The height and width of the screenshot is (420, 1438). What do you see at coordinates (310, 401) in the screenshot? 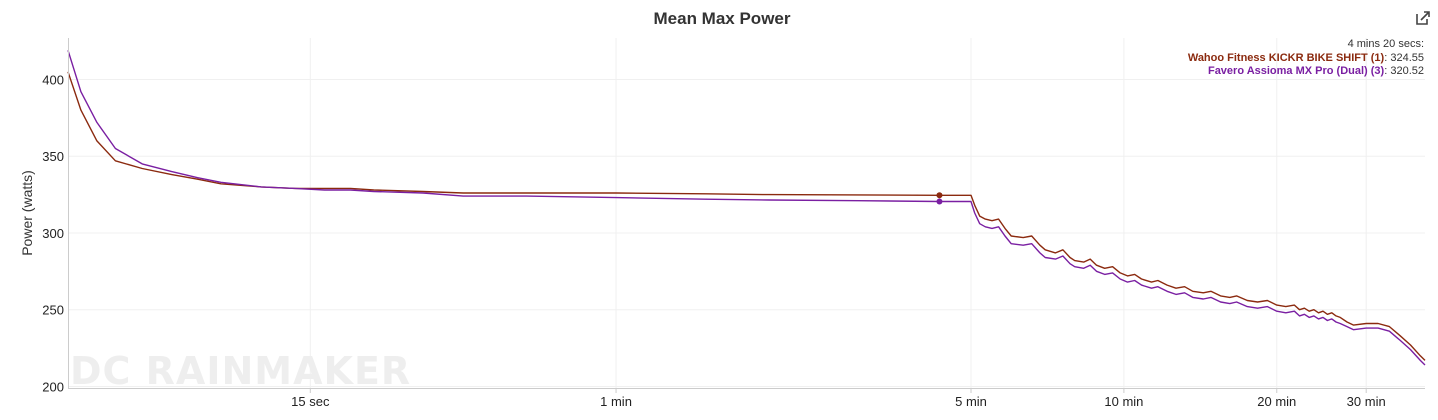
I see `x-tick-label: 15 sec` at bounding box center [310, 401].